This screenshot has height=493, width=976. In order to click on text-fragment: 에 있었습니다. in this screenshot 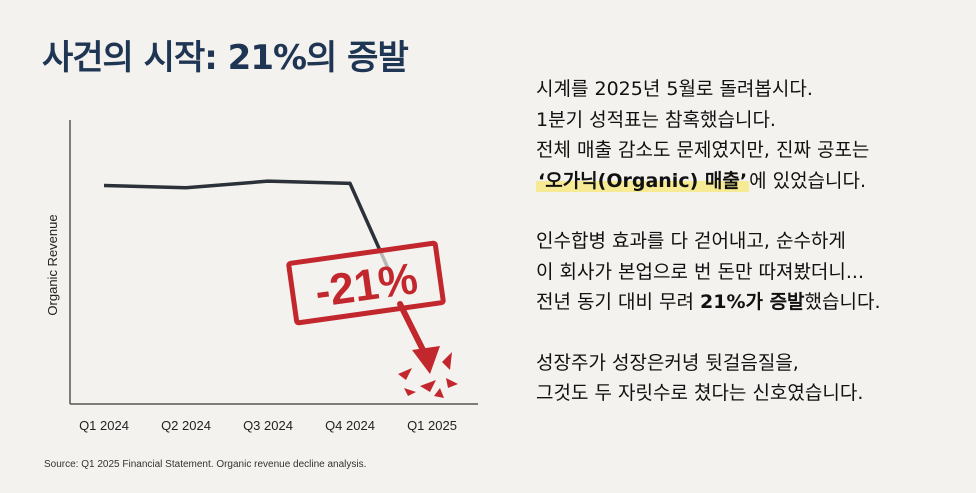, I will do `click(808, 180)`.